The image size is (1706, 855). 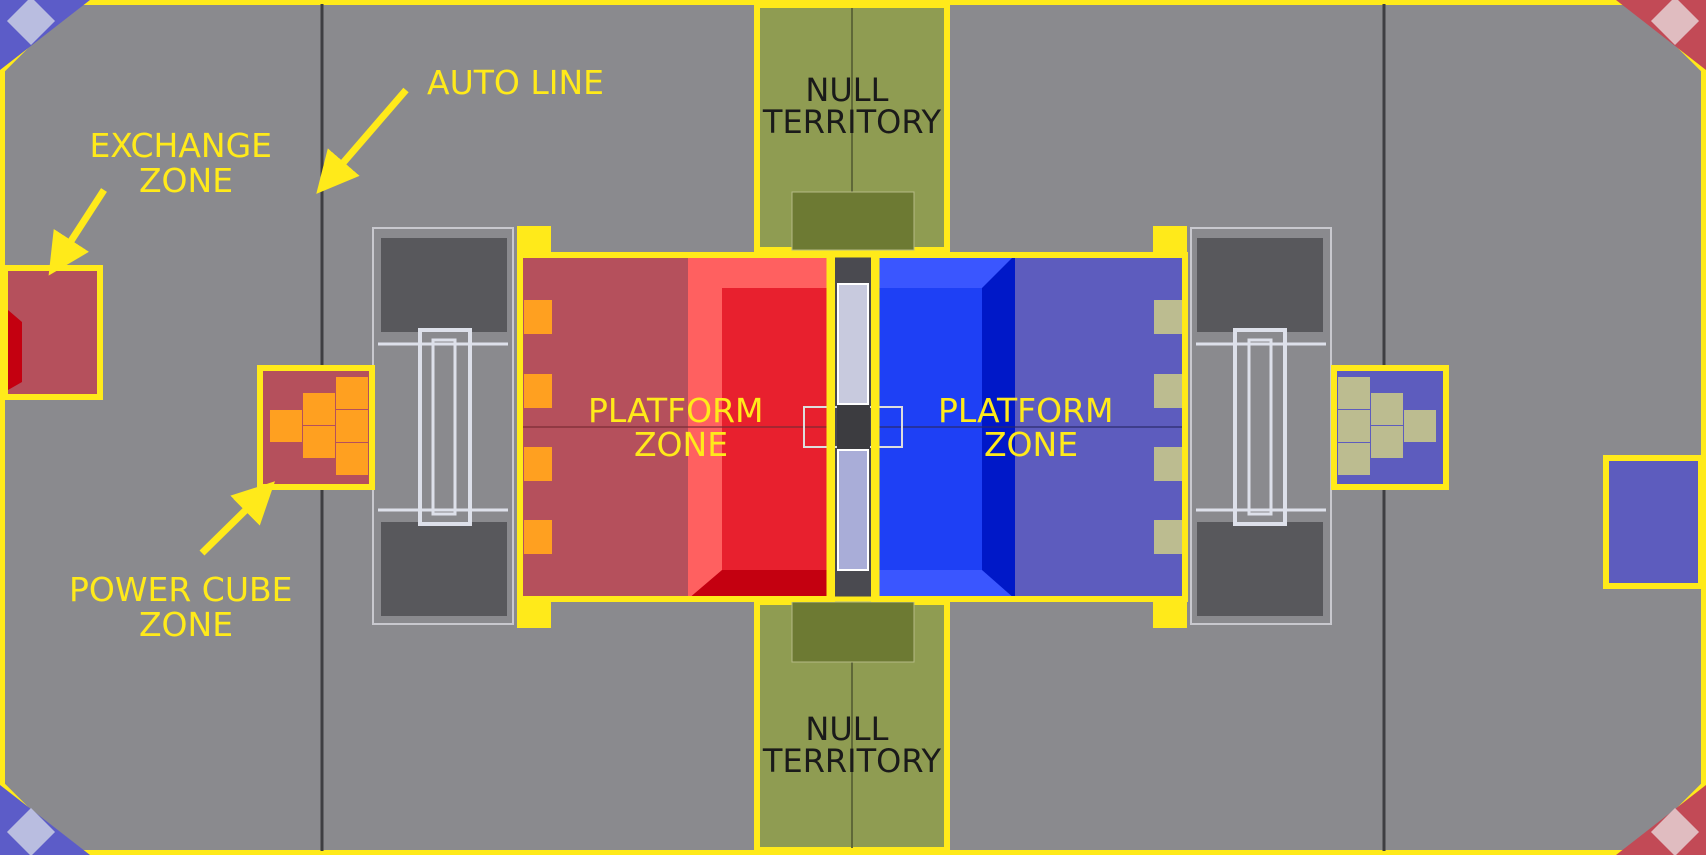 I want to click on exchange-zone-arrow, so click(x=77, y=232).